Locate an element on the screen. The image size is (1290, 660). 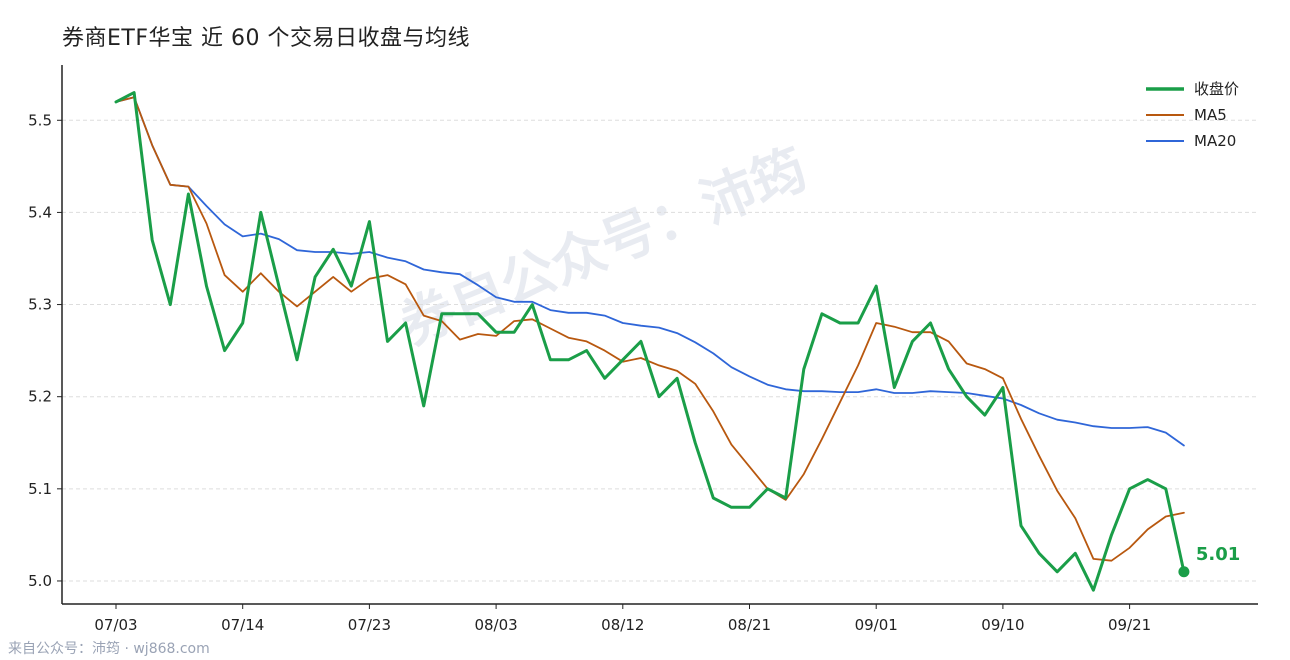
x-tick-label: 08/03 is located at coordinates (495, 625).